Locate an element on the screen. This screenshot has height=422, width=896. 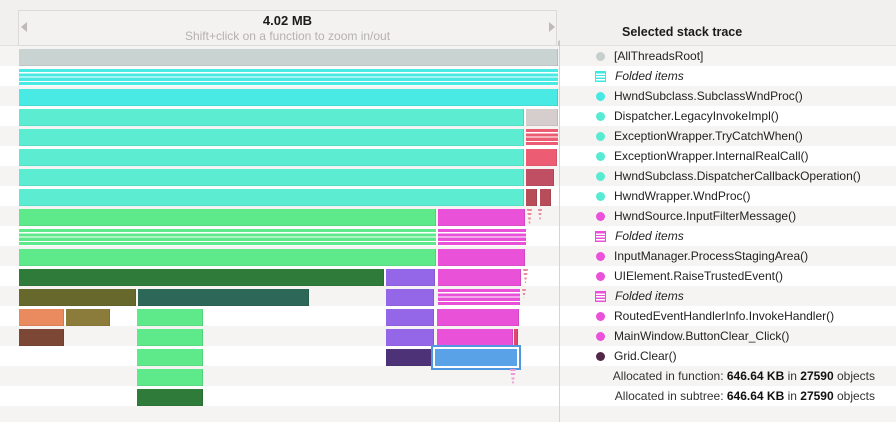
stack-item-label: Dispatcher.LegacyInvokeImpl() is located at coordinates (696, 116).